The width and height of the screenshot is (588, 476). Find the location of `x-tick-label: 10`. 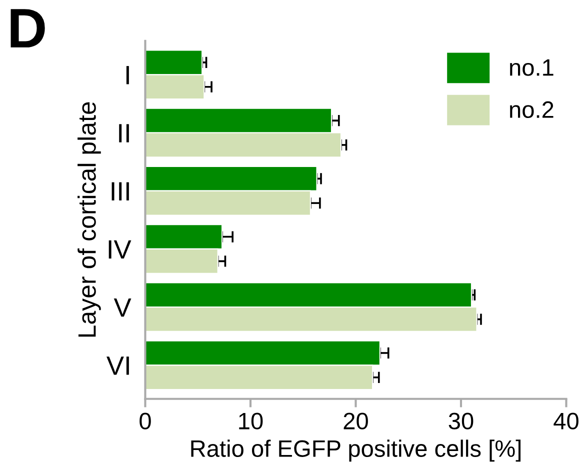

x-tick-label: 10 is located at coordinates (251, 421).